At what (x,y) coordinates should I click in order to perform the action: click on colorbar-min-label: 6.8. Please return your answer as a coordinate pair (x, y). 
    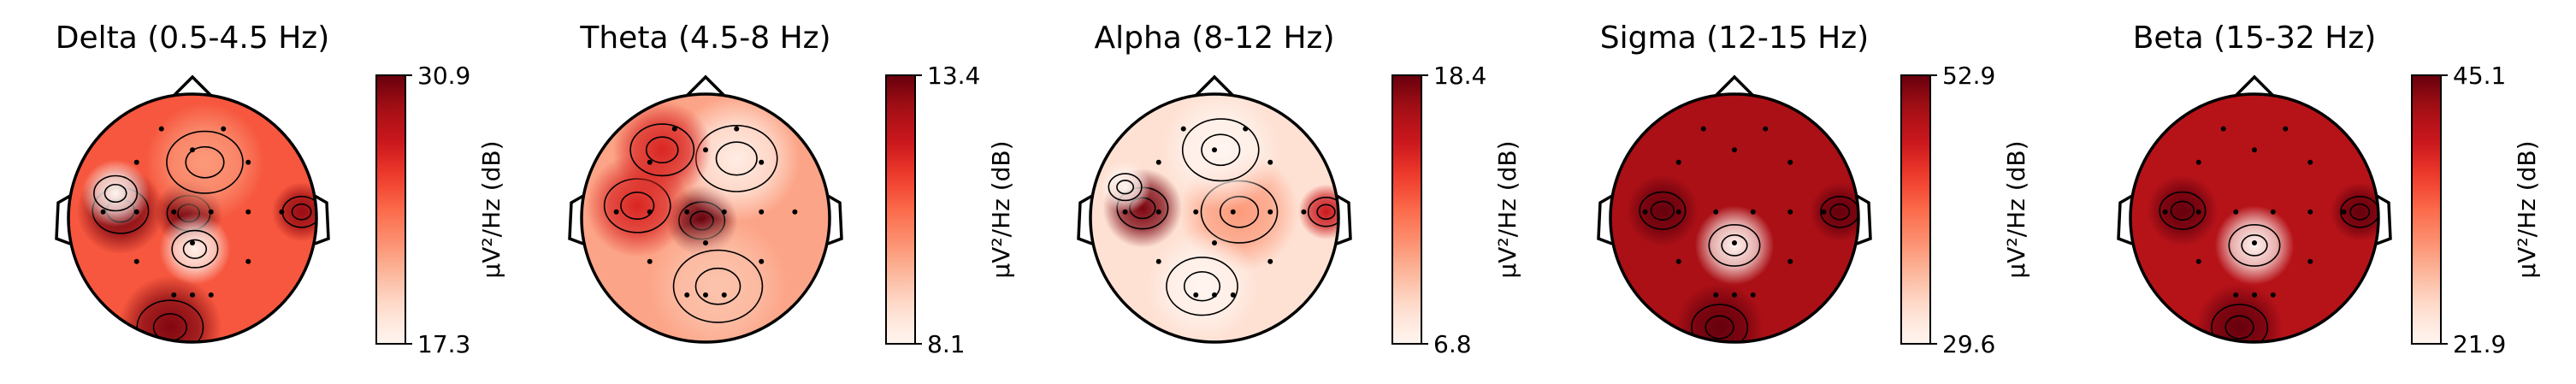
    Looking at the image, I should click on (1452, 344).